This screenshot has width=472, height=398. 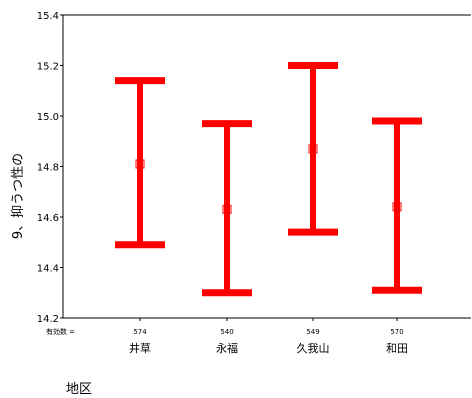 What do you see at coordinates (48, 117) in the screenshot?
I see `y-tick-label: 15.0` at bounding box center [48, 117].